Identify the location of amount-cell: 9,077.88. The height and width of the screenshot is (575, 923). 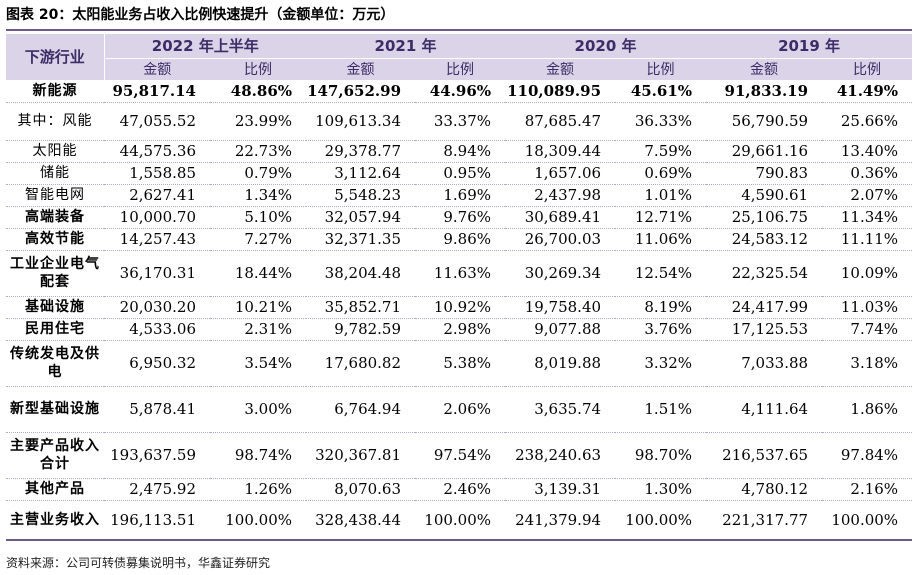
(560, 329).